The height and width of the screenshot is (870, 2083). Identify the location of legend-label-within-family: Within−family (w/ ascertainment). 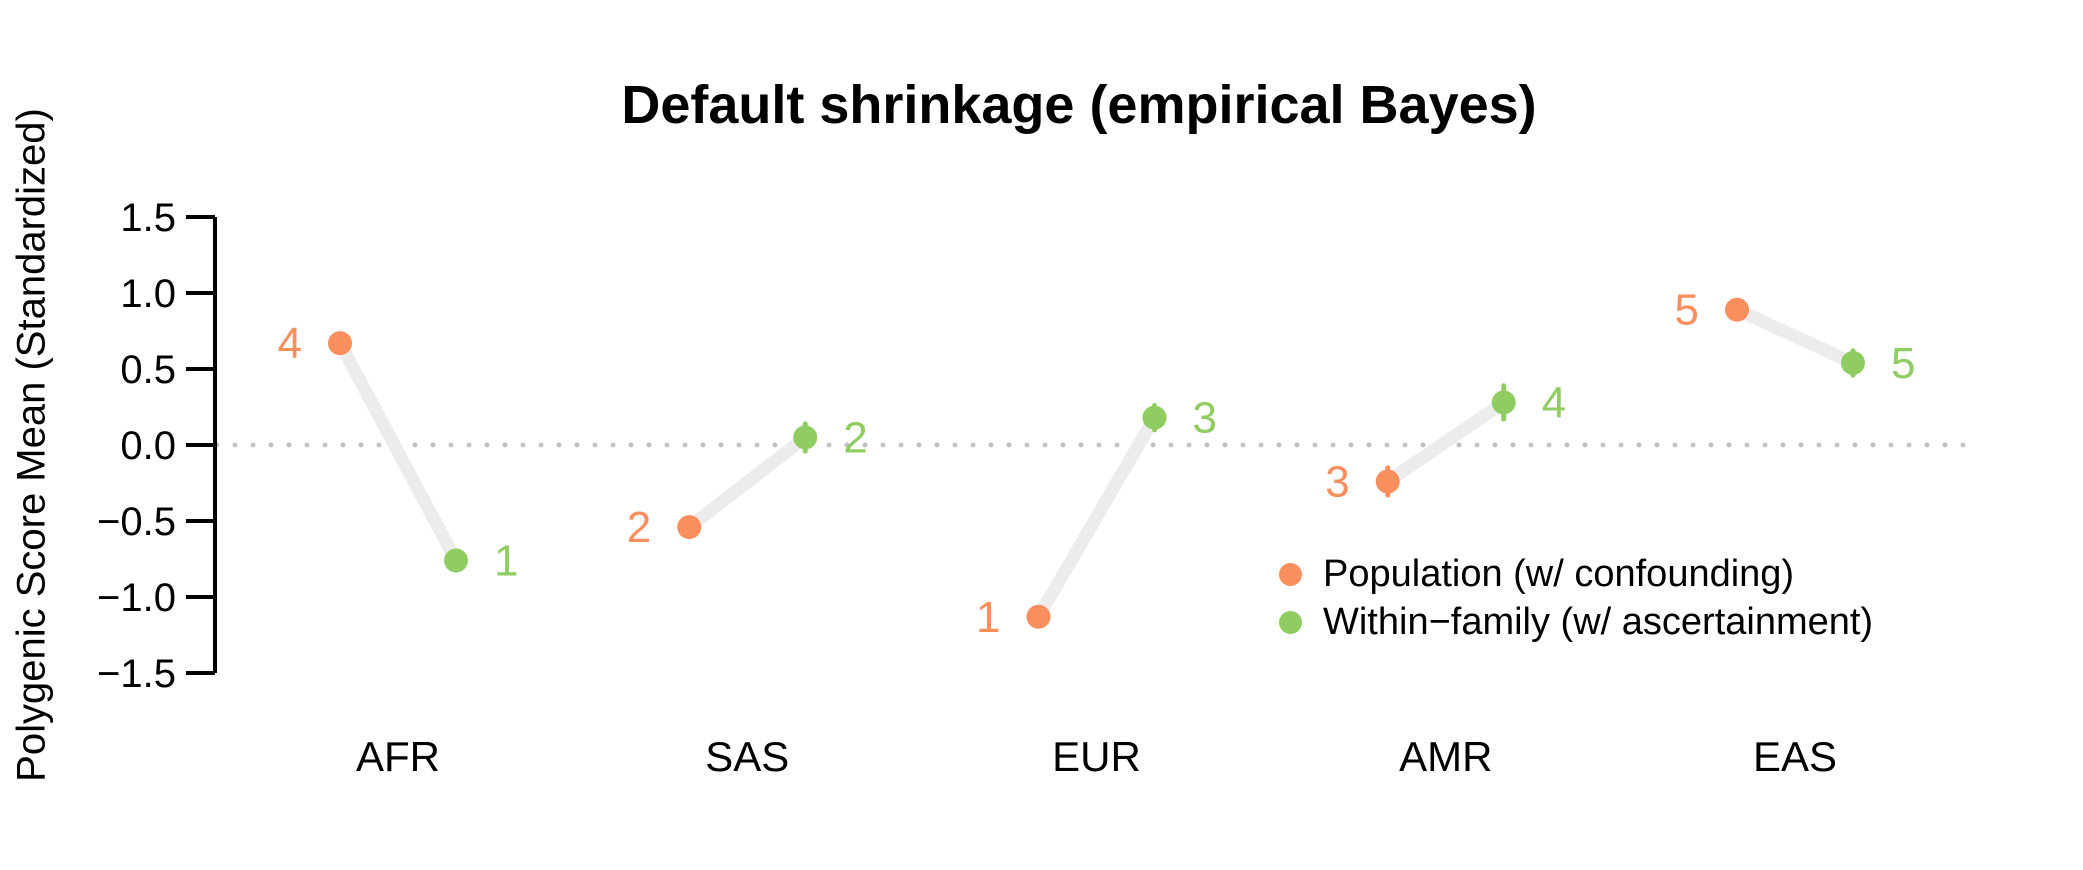
(1598, 622).